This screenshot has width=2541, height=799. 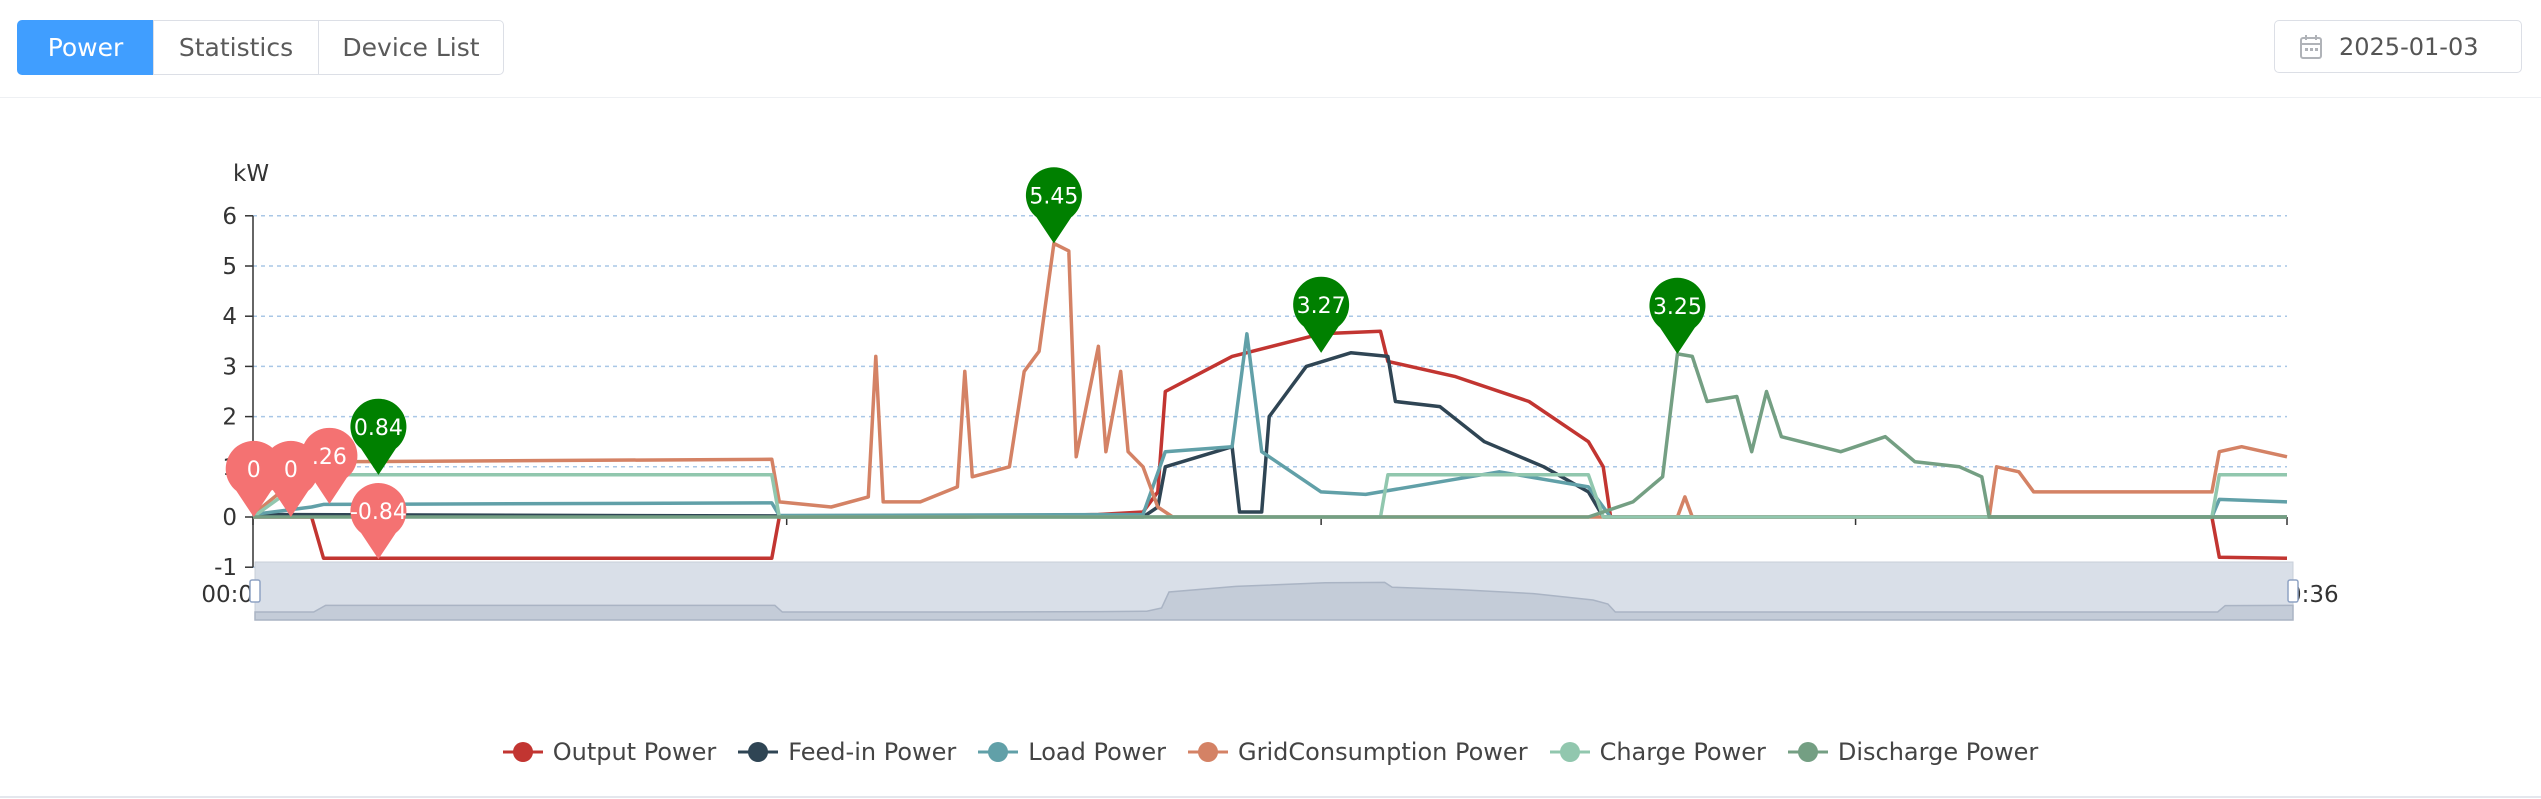 I want to click on date-value: 2025-01-03, so click(x=2409, y=46).